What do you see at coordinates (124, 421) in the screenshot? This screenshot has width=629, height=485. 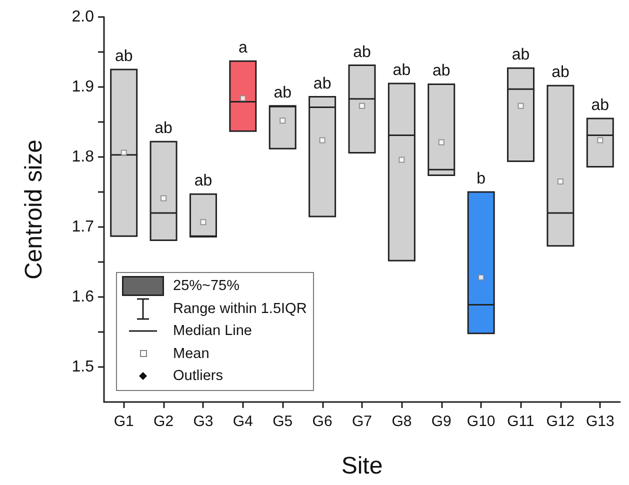 I see `x-tick-label: G1` at bounding box center [124, 421].